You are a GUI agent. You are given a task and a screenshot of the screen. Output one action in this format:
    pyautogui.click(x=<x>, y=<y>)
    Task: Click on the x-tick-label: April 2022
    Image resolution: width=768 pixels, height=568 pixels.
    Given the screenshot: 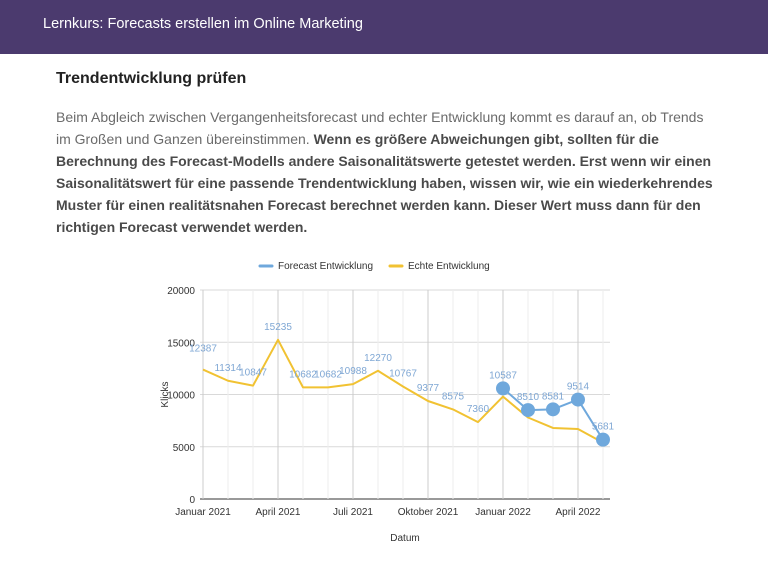 What is the action you would take?
    pyautogui.click(x=577, y=512)
    